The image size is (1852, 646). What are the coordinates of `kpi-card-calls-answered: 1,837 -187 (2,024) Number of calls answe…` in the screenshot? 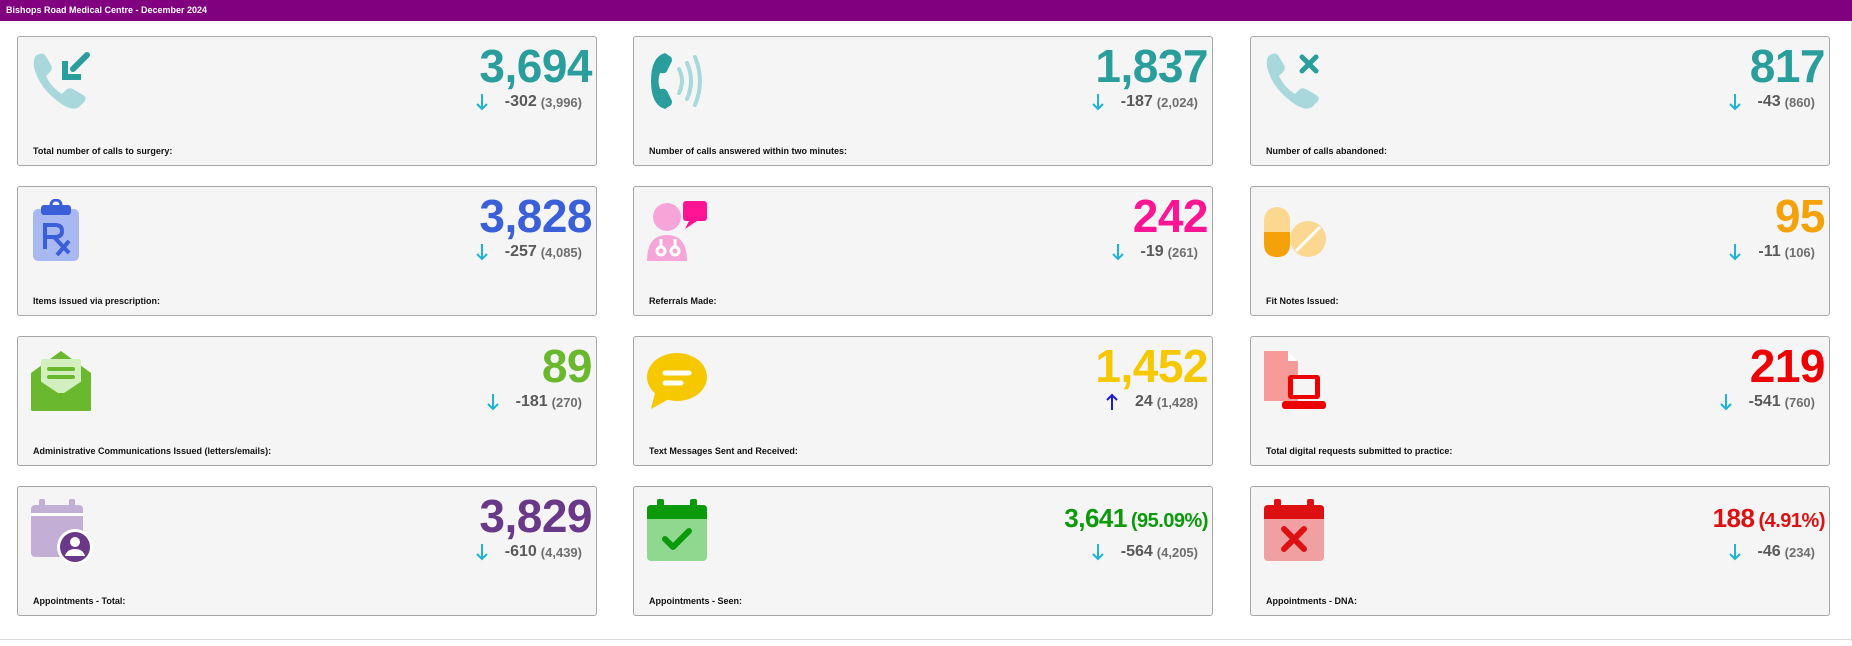 It's located at (923, 101).